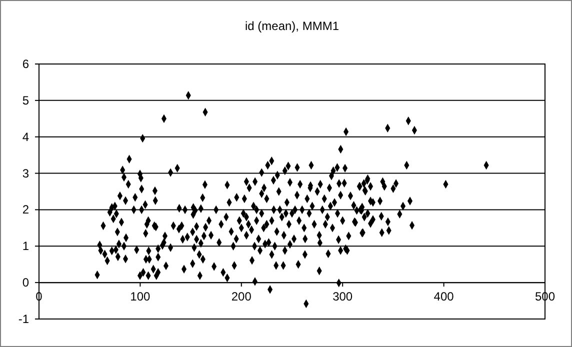 The width and height of the screenshot is (572, 347). What do you see at coordinates (26, 209) in the screenshot?
I see `y-tick-label: 2` at bounding box center [26, 209].